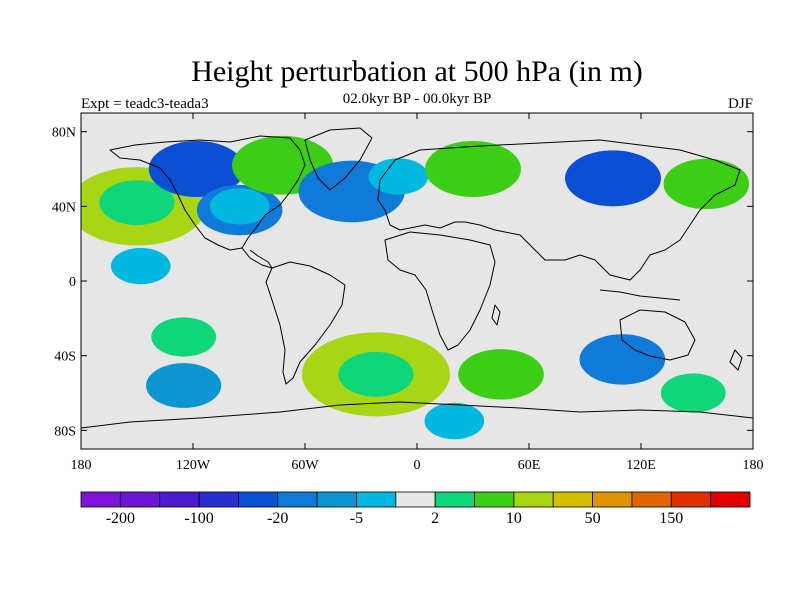  I want to click on experiment-label: Expt = teadc3-teada3, so click(145, 104).